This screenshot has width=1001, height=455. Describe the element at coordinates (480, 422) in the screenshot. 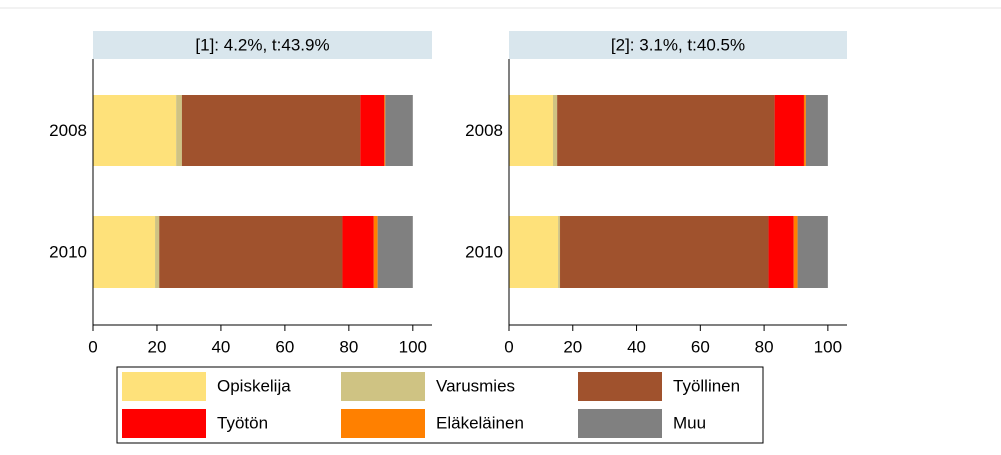

I see `legend-label: Eläkeläinen` at that location.